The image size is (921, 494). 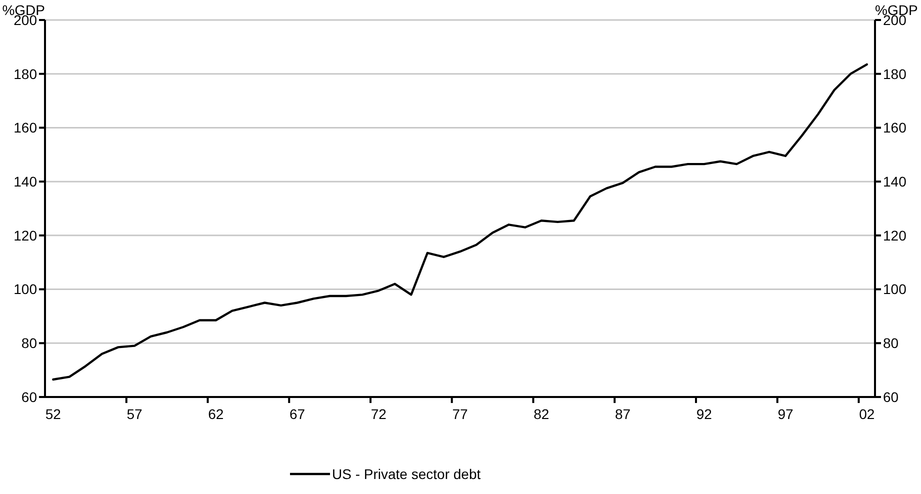 I want to click on y2-tick-label: 140, so click(x=895, y=181).